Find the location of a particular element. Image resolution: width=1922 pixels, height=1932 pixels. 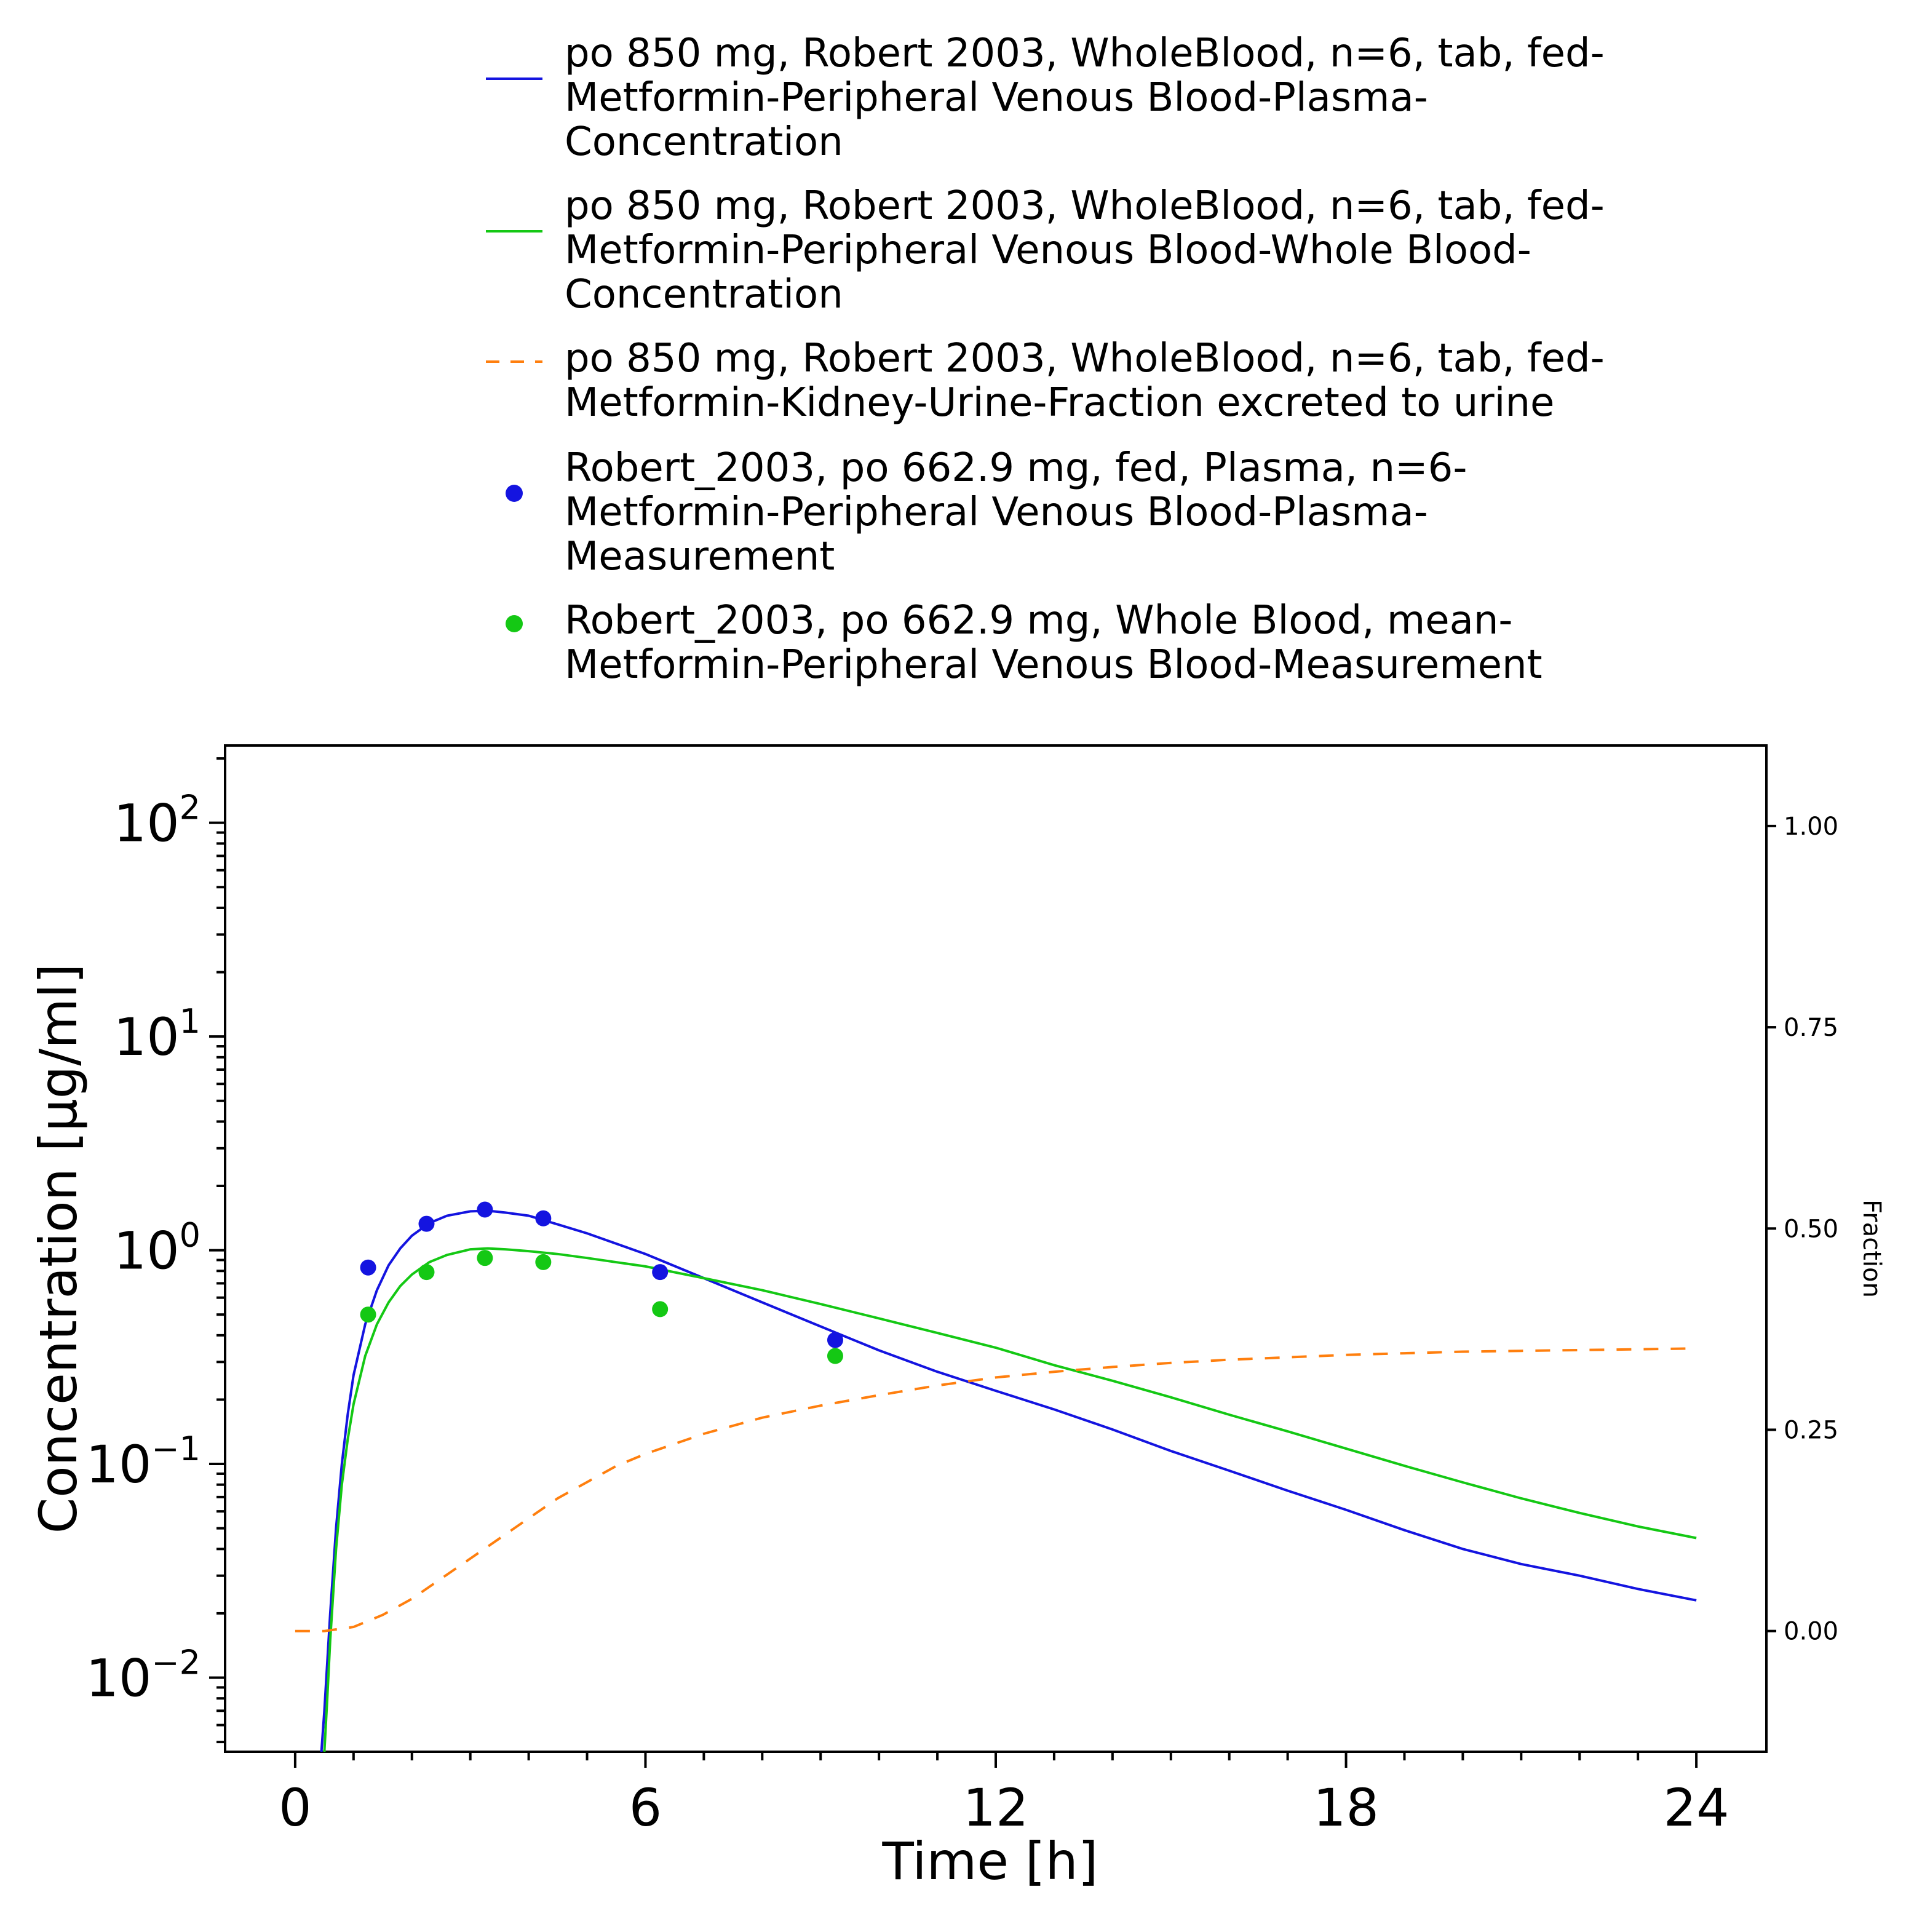

y2-tick-label: 0.25 is located at coordinates (1811, 1430).